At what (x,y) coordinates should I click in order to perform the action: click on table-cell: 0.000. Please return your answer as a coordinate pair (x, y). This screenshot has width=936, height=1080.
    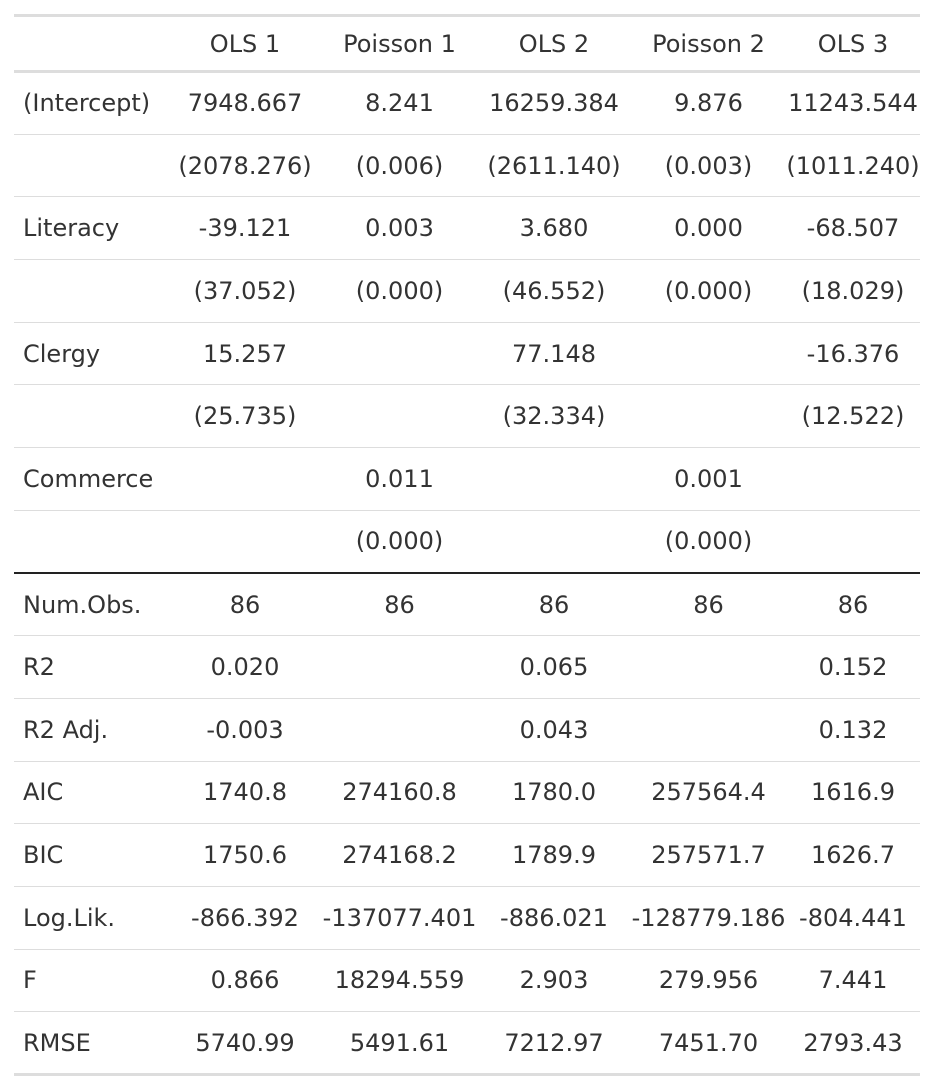
    Looking at the image, I should click on (708, 228).